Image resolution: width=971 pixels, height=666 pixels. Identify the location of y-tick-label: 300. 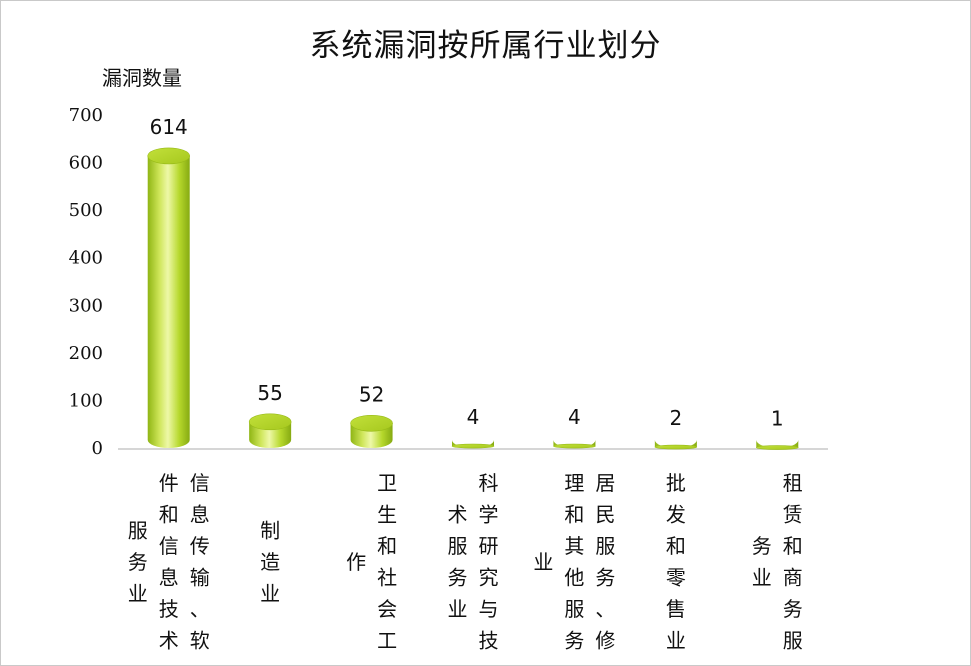
(86, 305).